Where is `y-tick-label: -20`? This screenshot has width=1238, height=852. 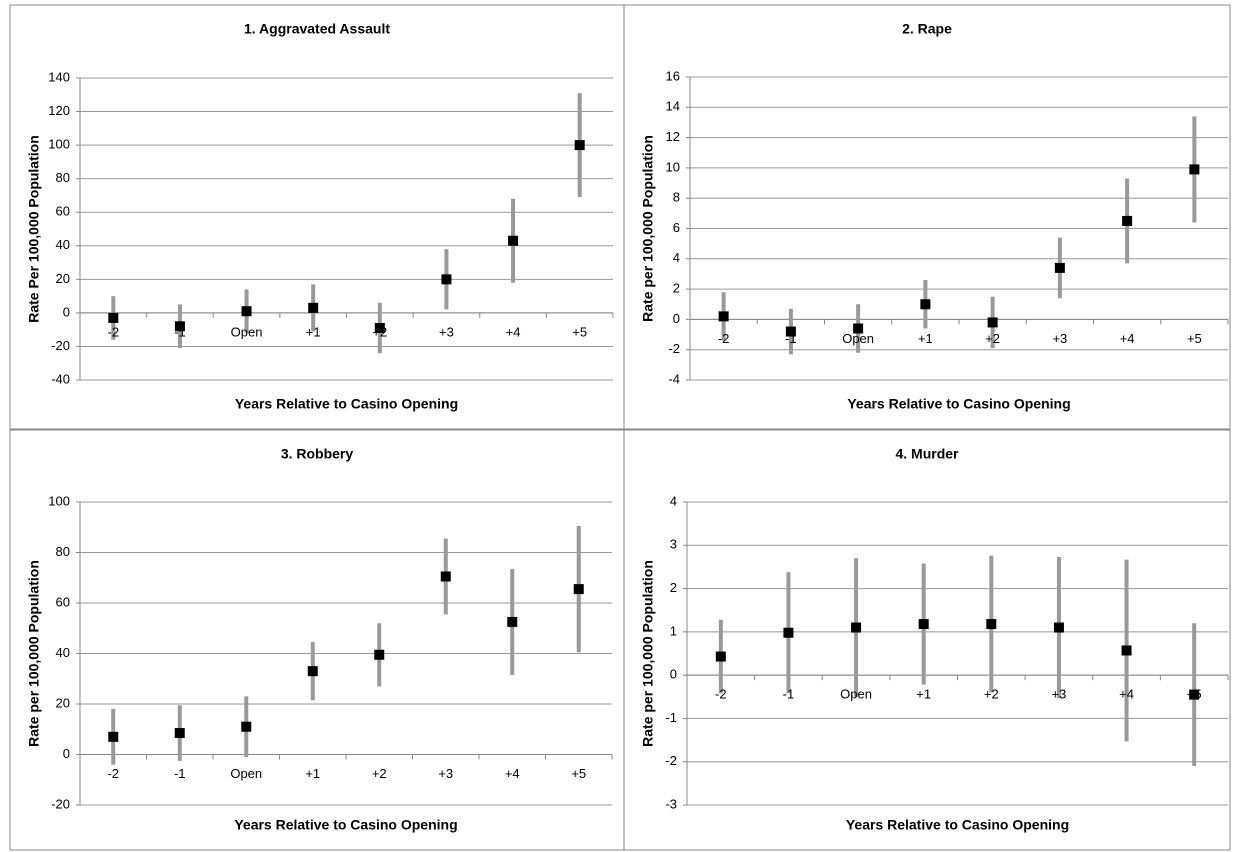
y-tick-label: -20 is located at coordinates (60, 345).